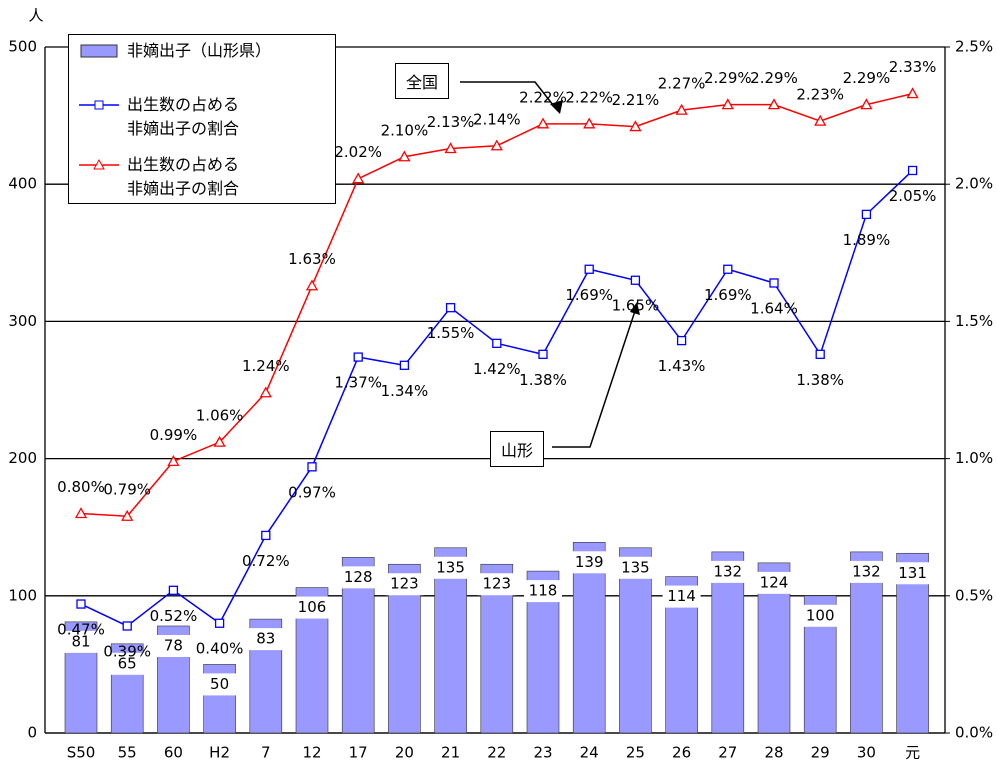  What do you see at coordinates (517, 449) in the screenshot?
I see `annotation: 山形` at bounding box center [517, 449].